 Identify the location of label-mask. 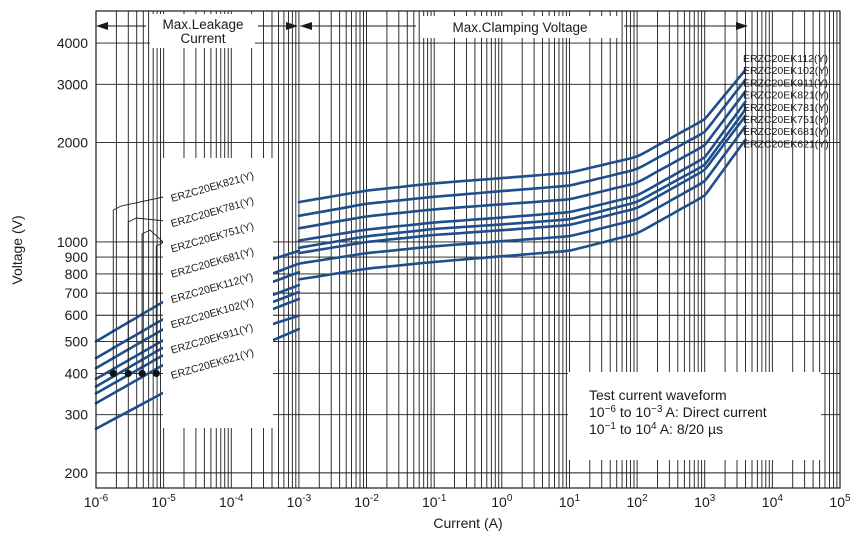
(218, 293).